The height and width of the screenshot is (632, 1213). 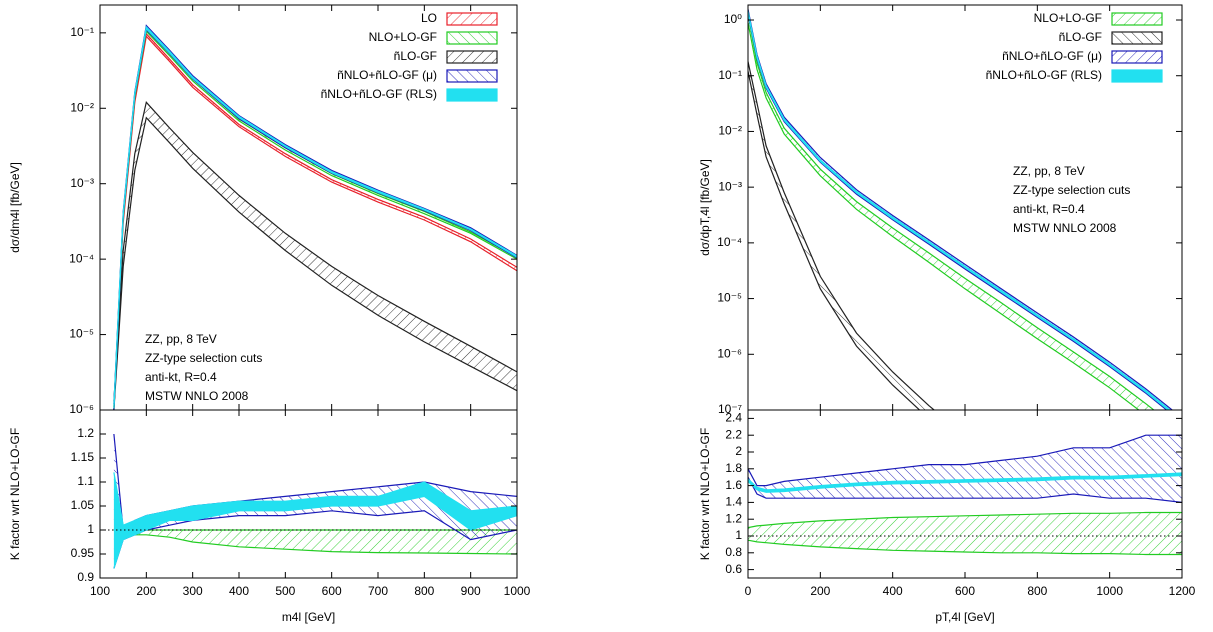 What do you see at coordinates (733, 468) in the screenshot?
I see `y-tick-label: 1.8` at bounding box center [733, 468].